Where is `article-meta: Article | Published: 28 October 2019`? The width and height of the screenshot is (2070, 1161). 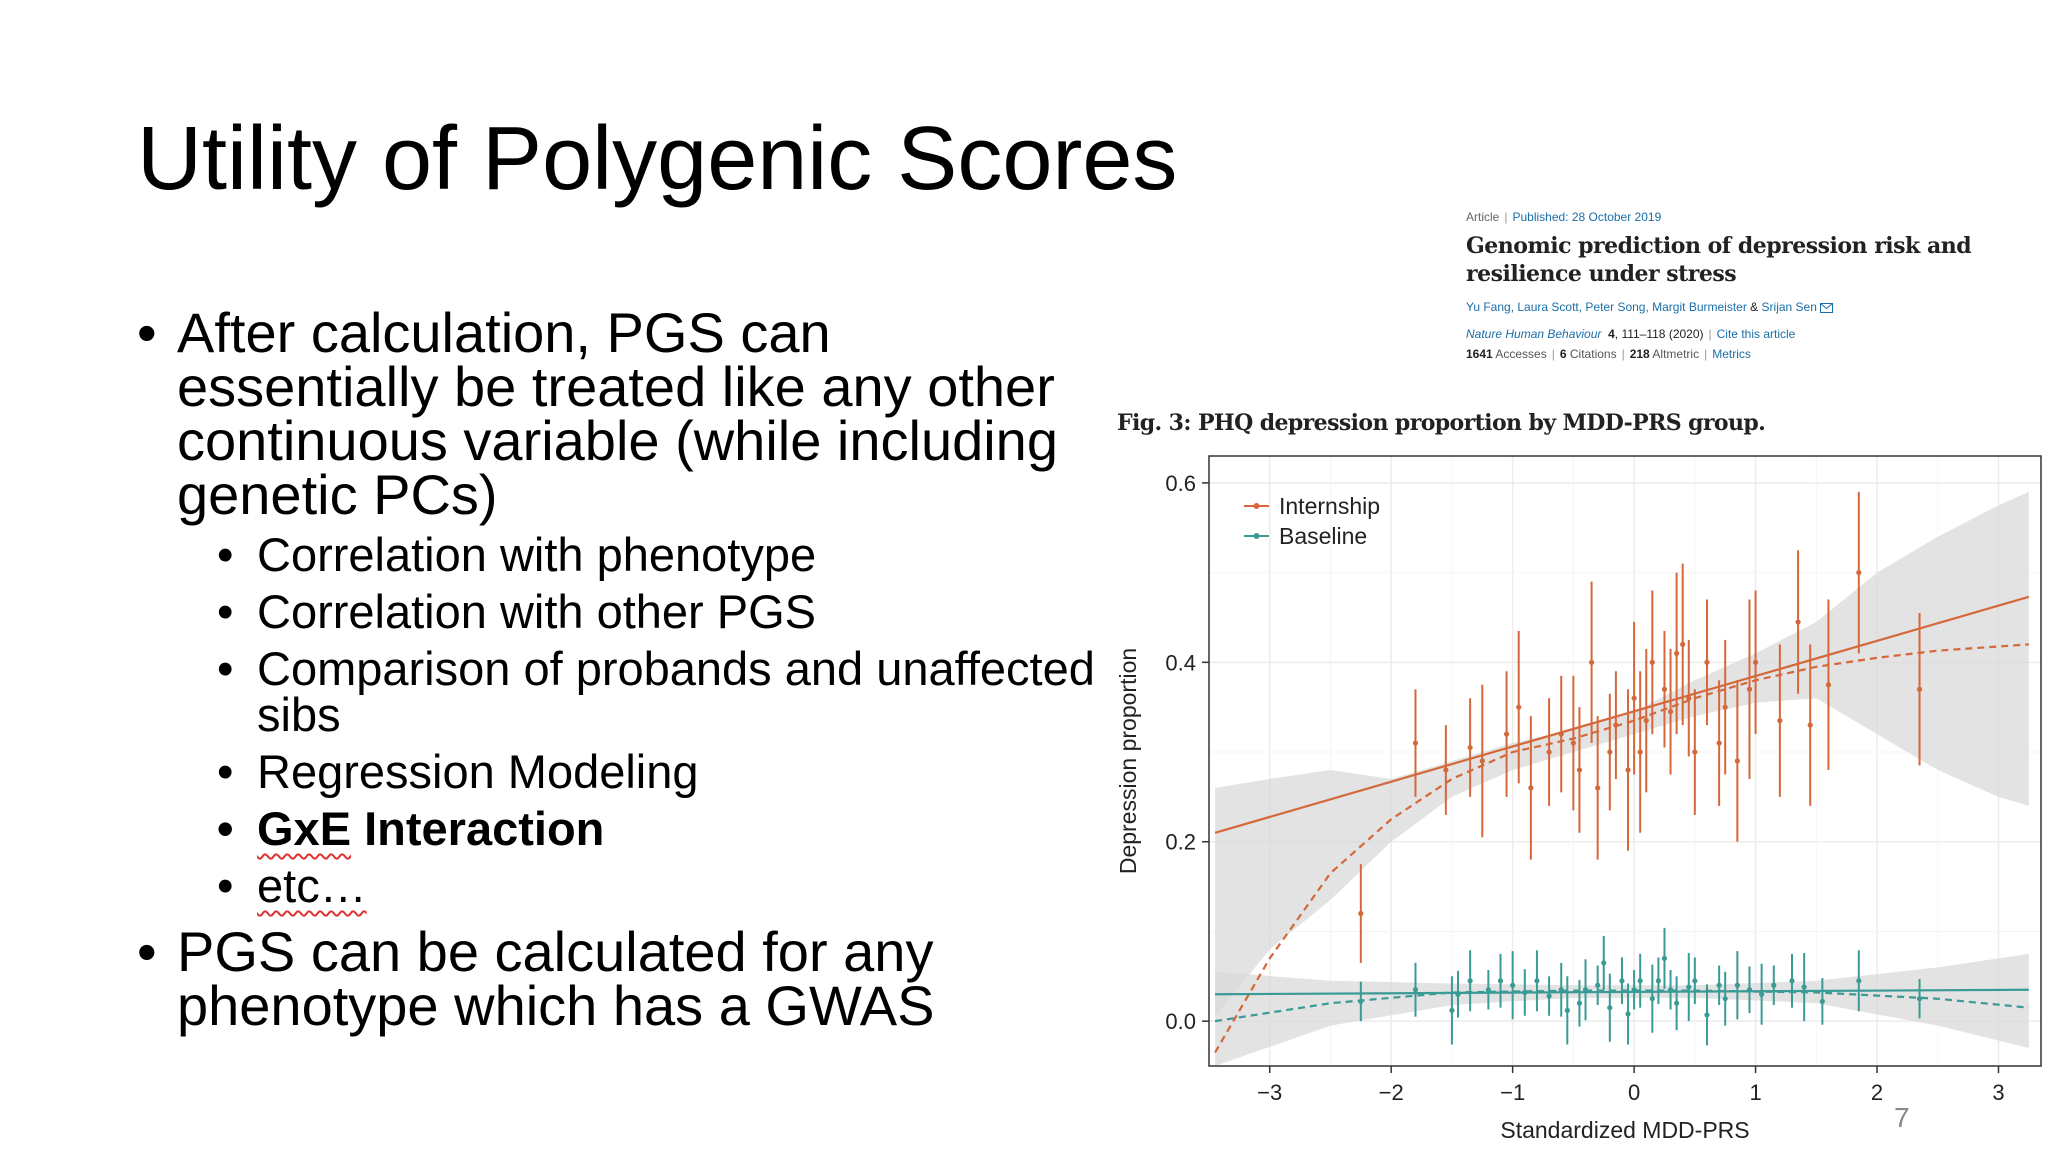
article-meta: Article | Published: 28 October 2019 is located at coordinates (1564, 217).